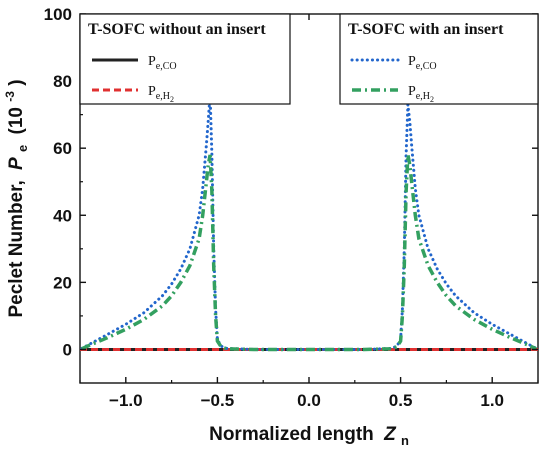 This screenshot has width=550, height=451. What do you see at coordinates (62, 215) in the screenshot?
I see `y-tick-label: 40` at bounding box center [62, 215].